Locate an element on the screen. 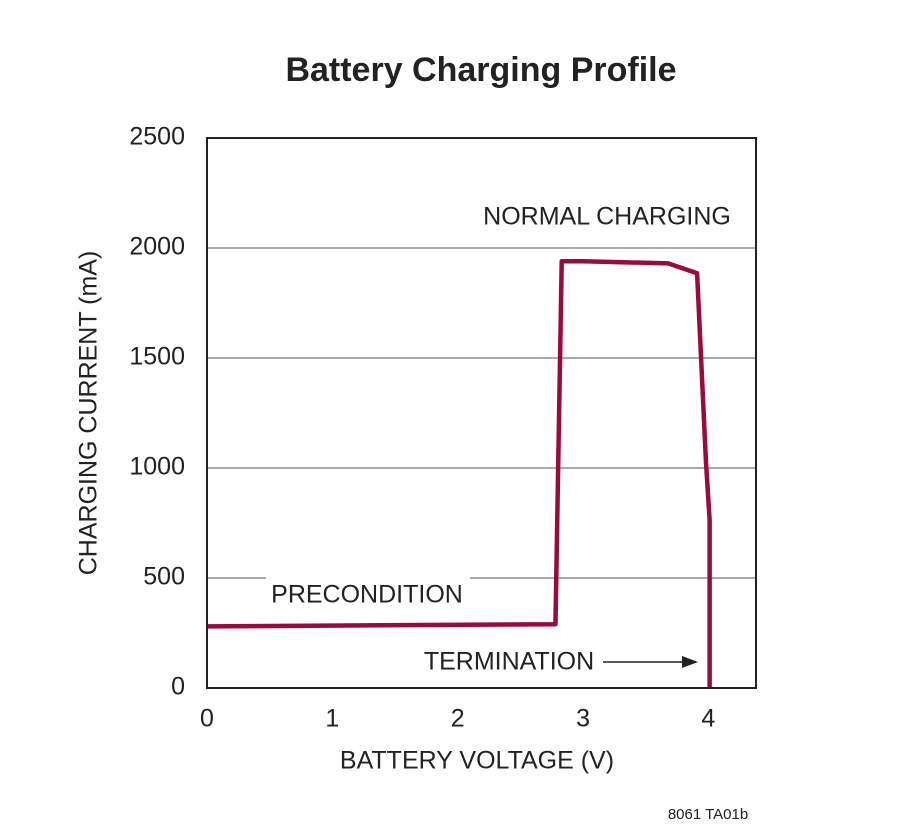  label-backdrop is located at coordinates (368, 578).